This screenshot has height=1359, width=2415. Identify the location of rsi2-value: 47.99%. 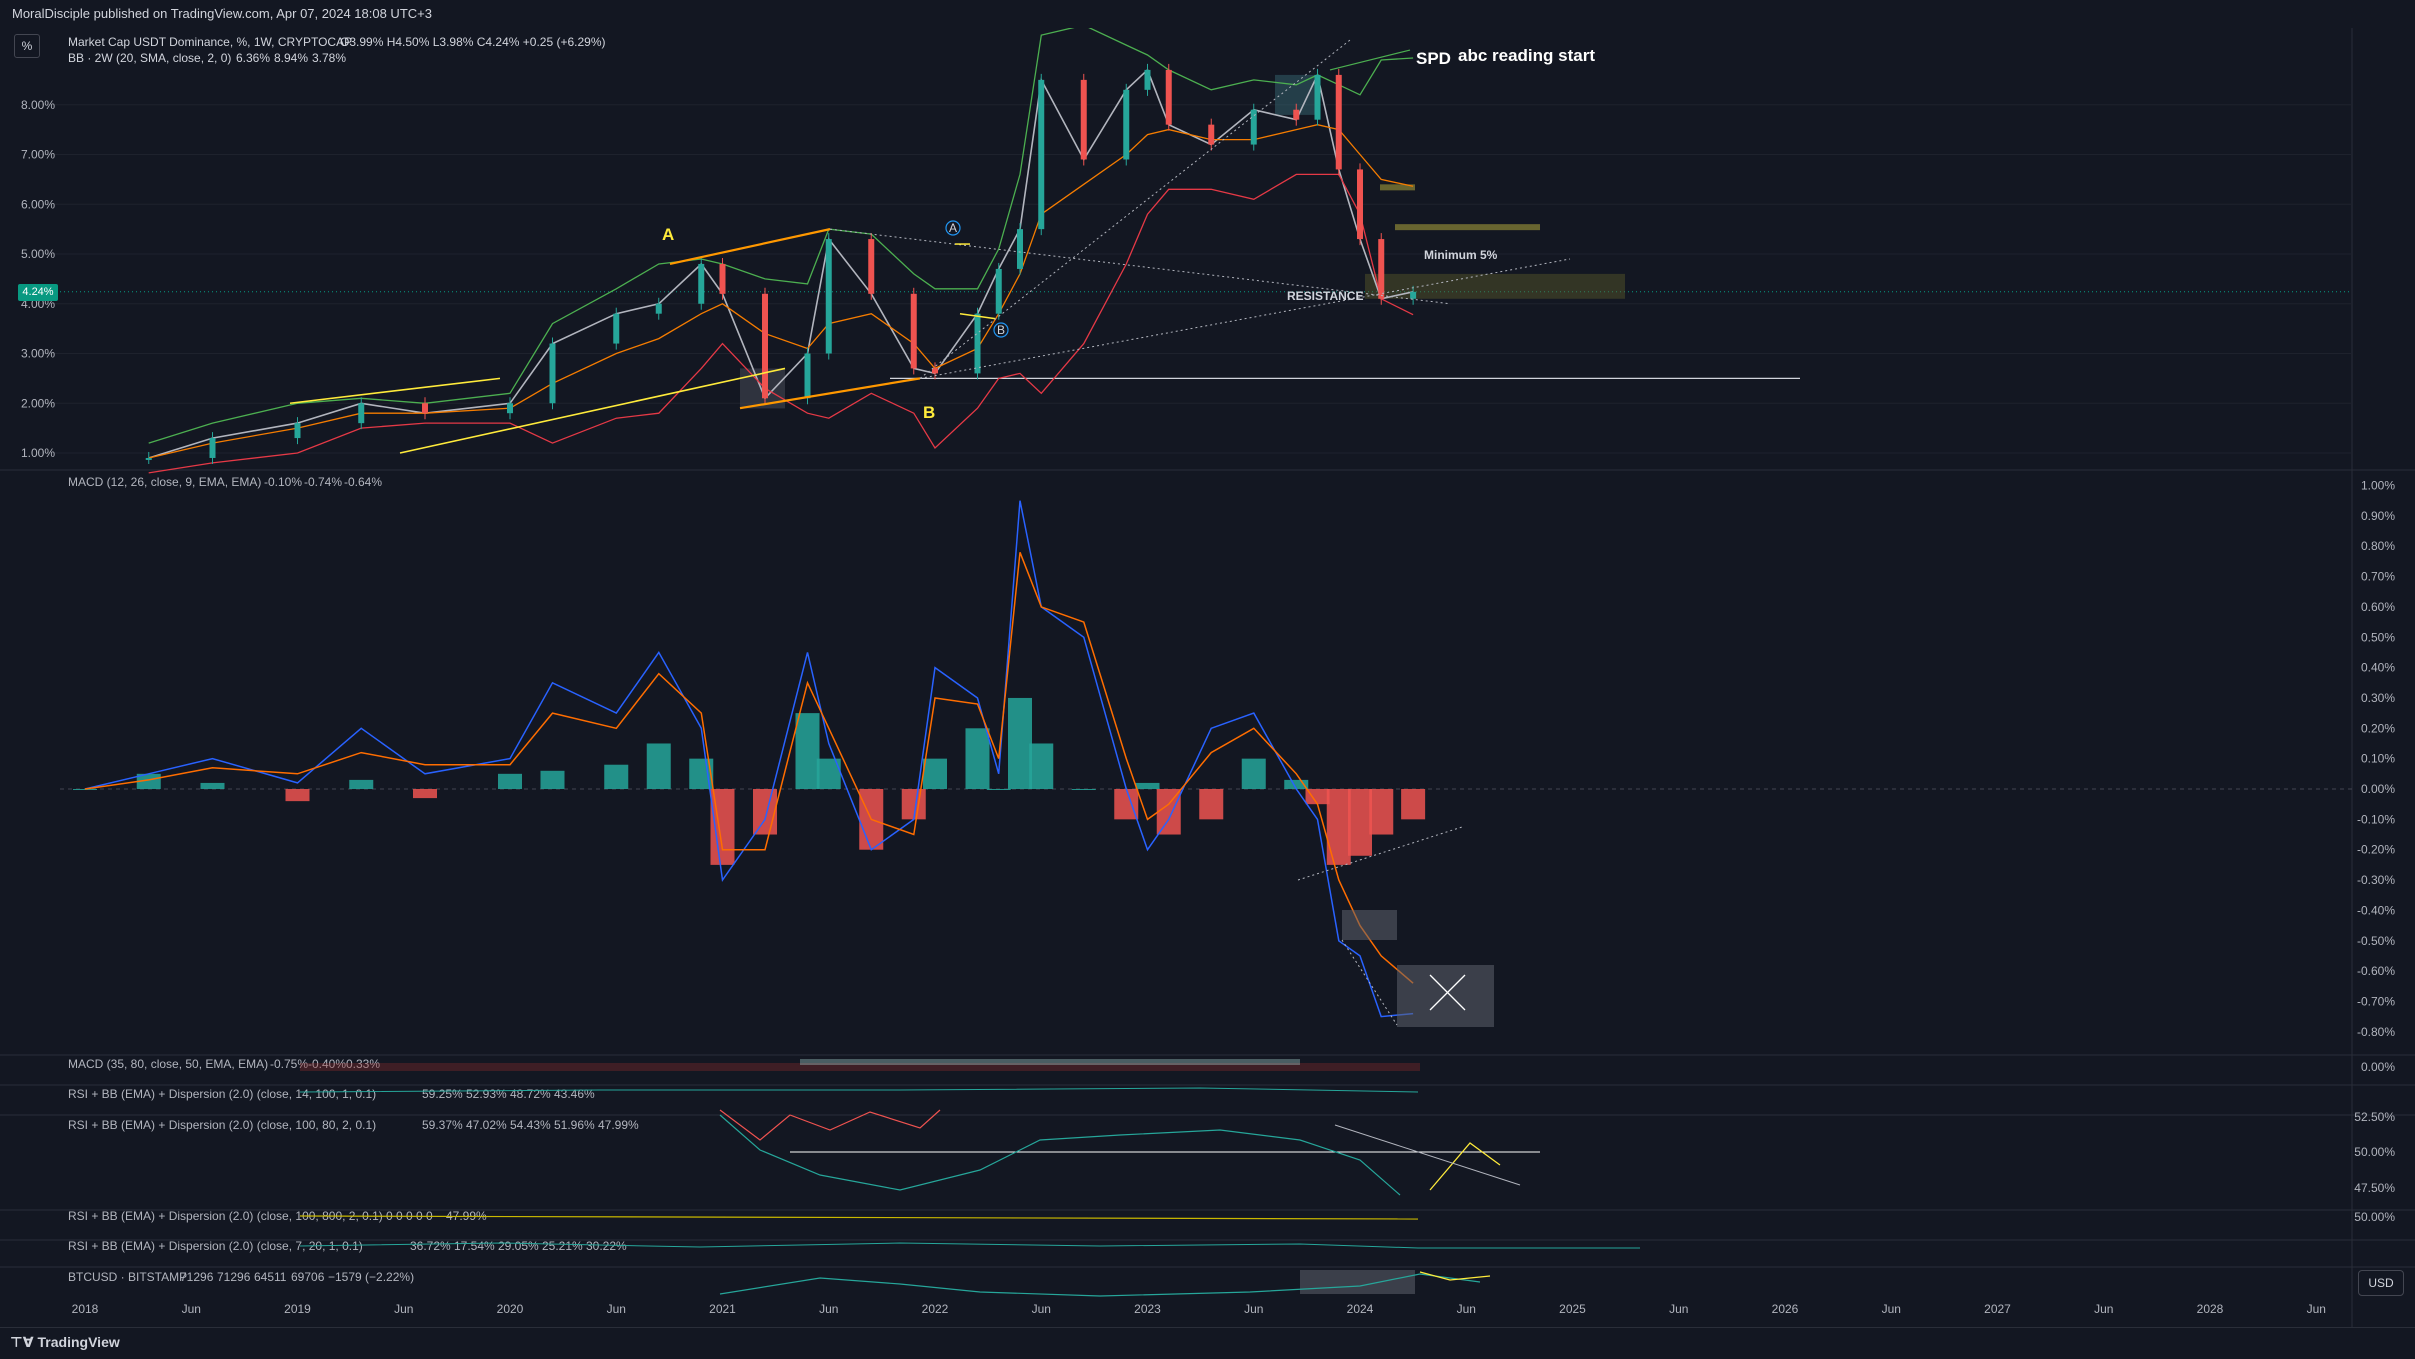
(618, 1125).